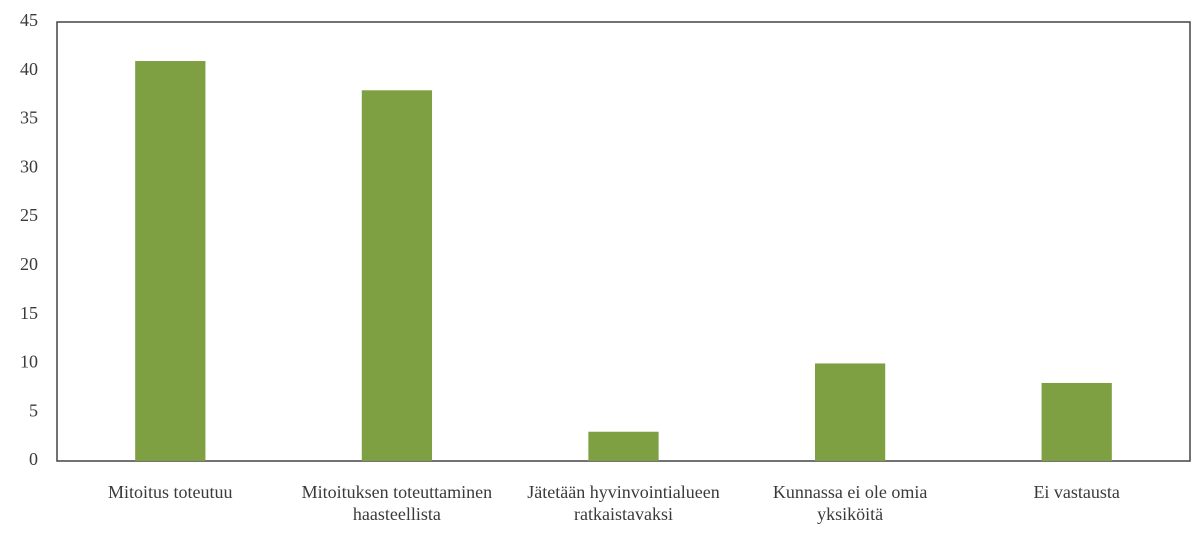 The height and width of the screenshot is (557, 1200). Describe the element at coordinates (1076, 492) in the screenshot. I see `x-tick-label: Ei vastausta` at that location.